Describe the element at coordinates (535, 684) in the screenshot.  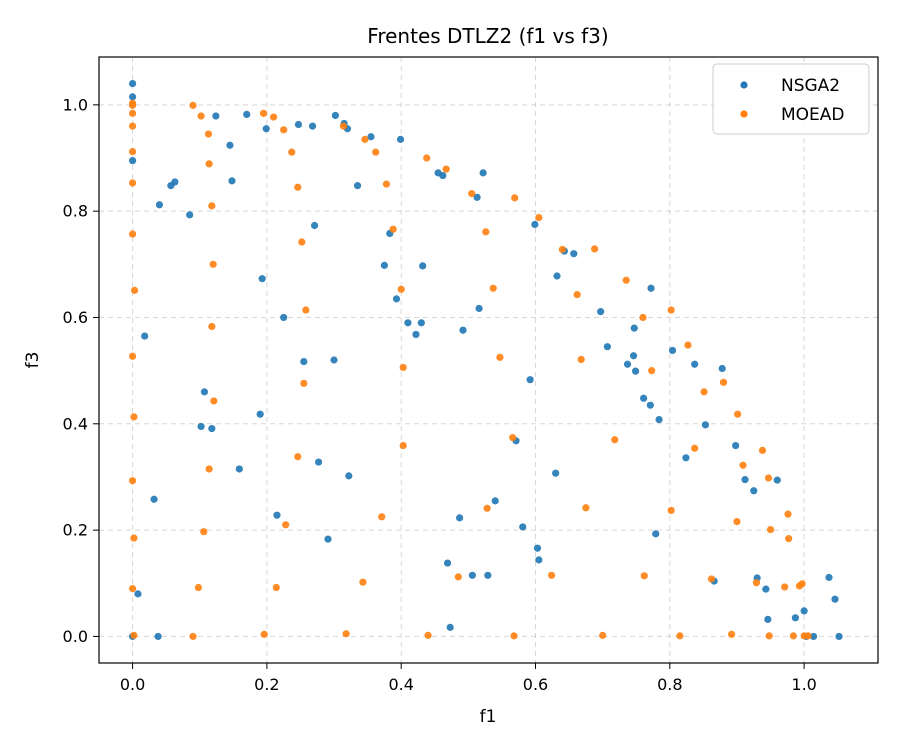
I see `x-tick-label: 0.6` at that location.